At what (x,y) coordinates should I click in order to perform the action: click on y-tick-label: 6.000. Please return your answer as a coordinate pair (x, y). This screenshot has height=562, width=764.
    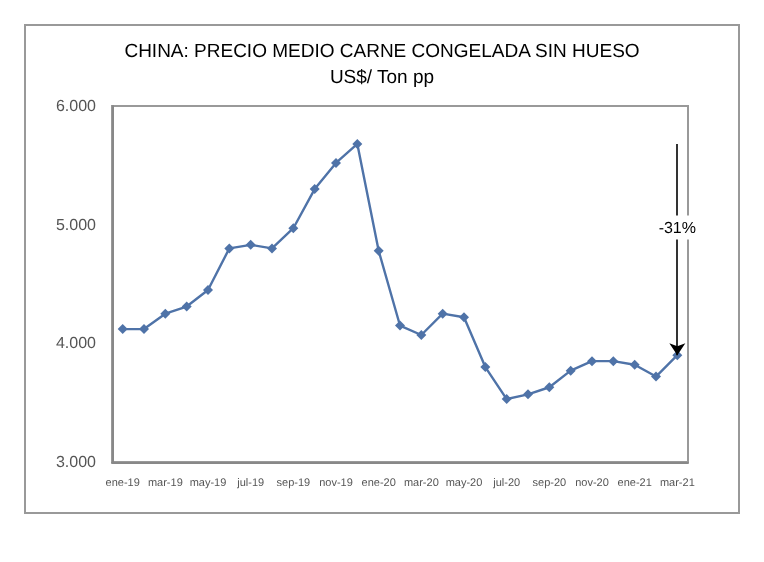
    Looking at the image, I should click on (76, 106).